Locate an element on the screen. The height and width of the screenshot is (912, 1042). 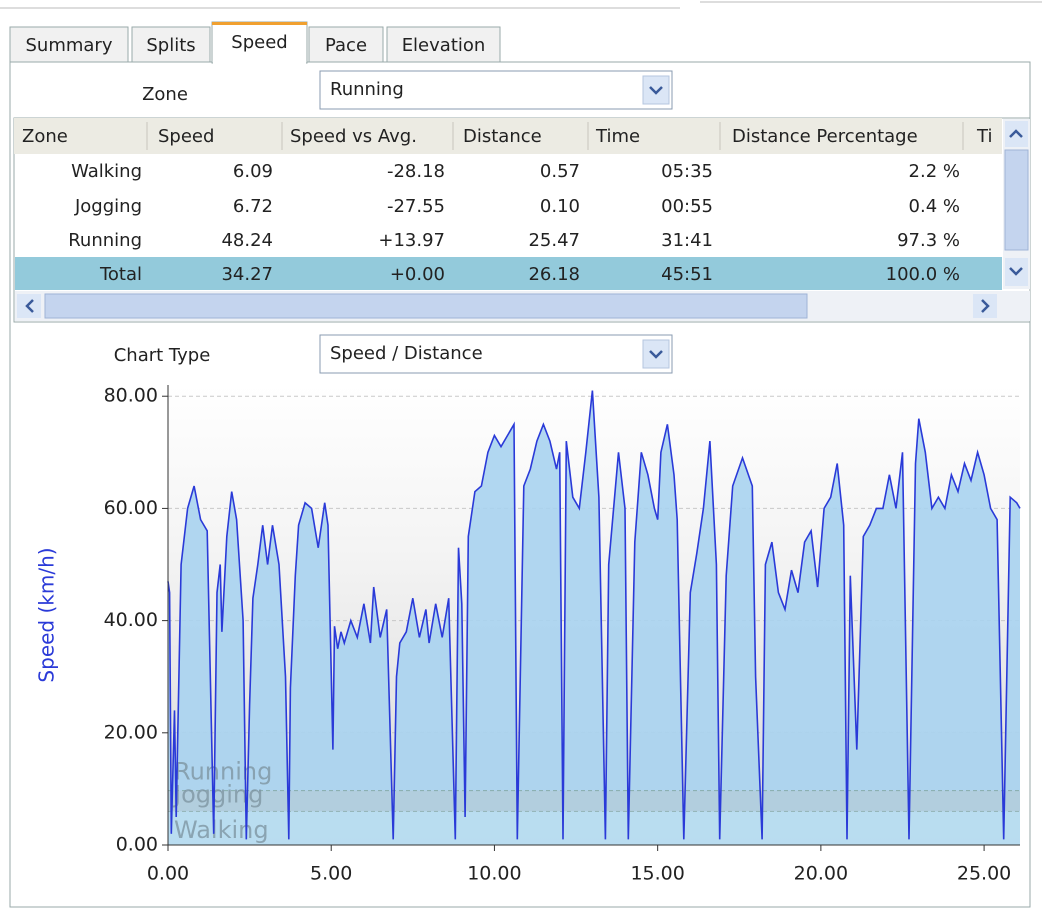
total-cell: 100.0 % is located at coordinates (923, 274).